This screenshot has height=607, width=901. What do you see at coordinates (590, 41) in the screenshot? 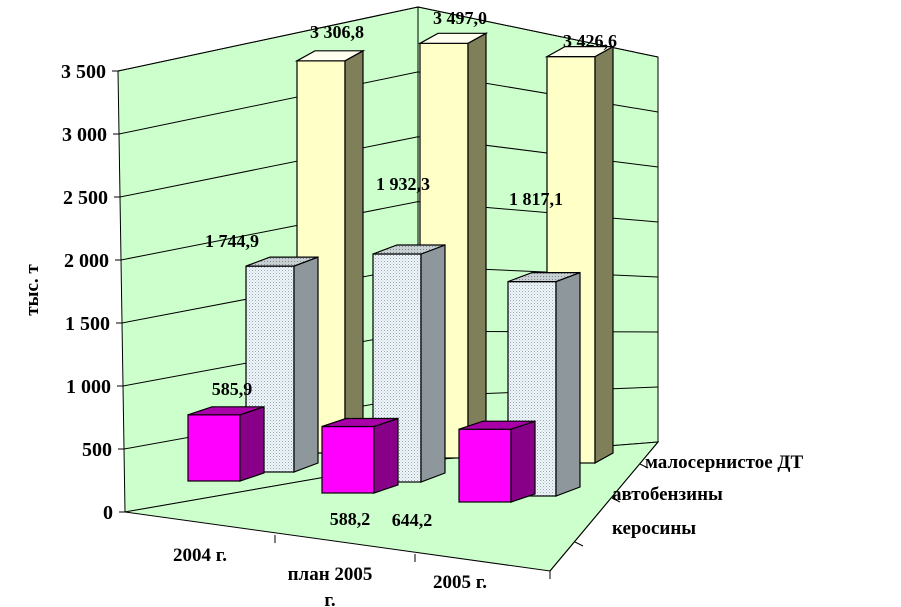
I see `data-label: 3 426,6` at bounding box center [590, 41].